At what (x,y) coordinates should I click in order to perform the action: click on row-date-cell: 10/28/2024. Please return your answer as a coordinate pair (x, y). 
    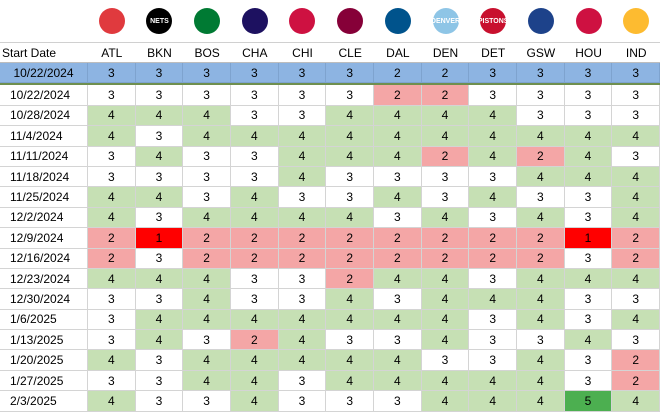
    Looking at the image, I should click on (44, 116).